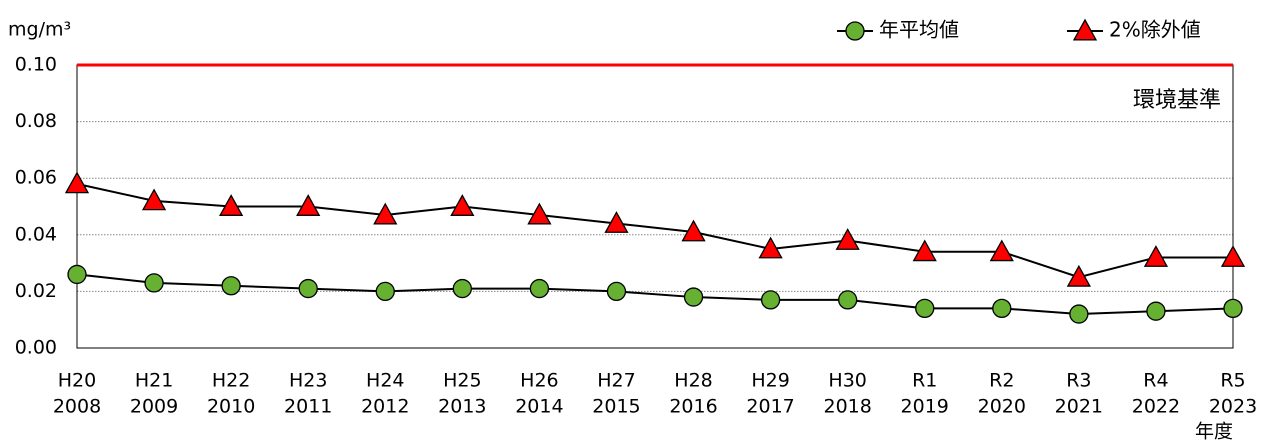 This screenshot has width=1263, height=443. I want to click on x-tick-label: 2022, so click(1156, 407).